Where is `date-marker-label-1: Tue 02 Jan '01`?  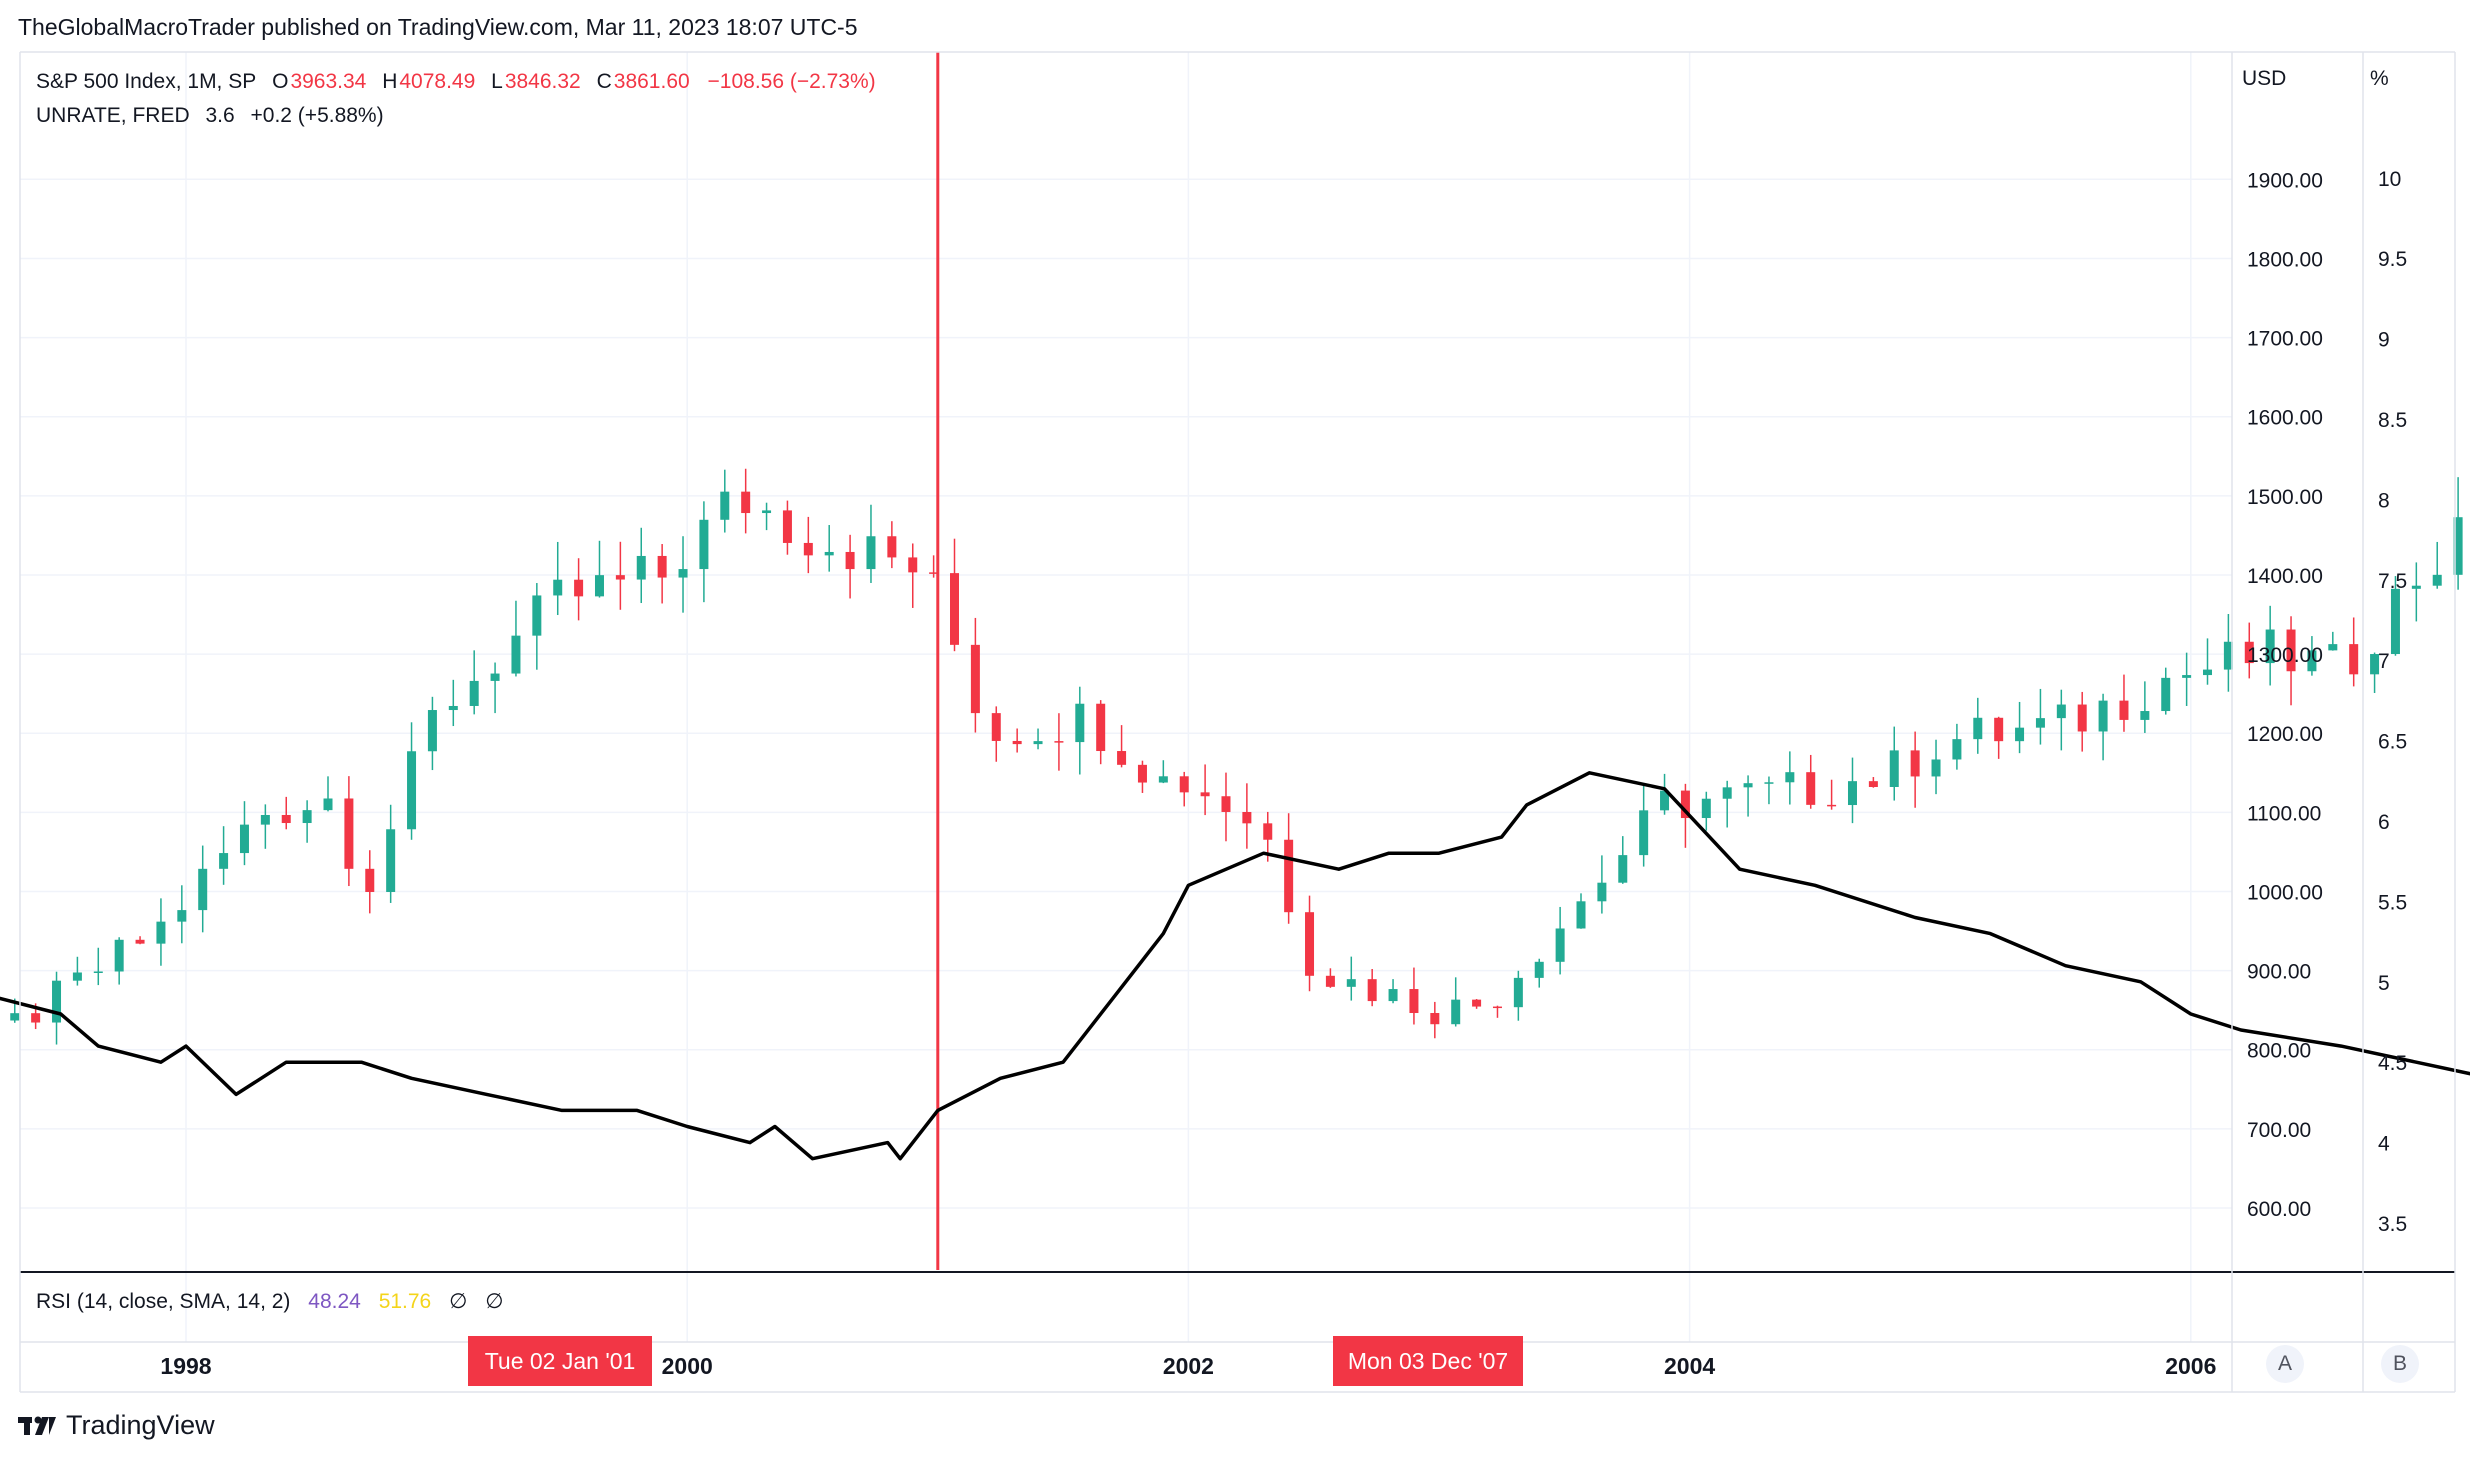
date-marker-label-1: Tue 02 Jan '01 is located at coordinates (560, 1361).